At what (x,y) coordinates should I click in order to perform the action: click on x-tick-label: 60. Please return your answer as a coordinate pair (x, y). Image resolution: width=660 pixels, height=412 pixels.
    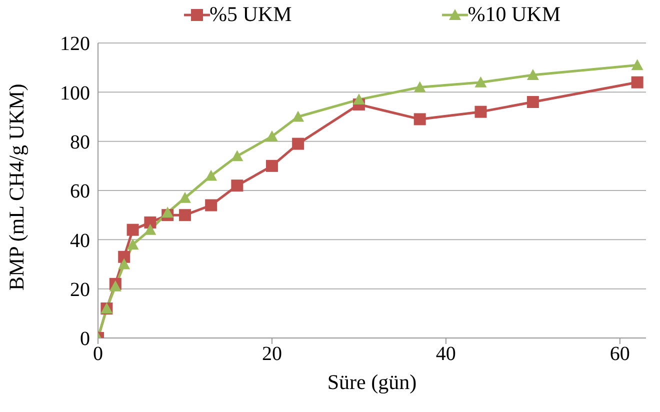
    Looking at the image, I should click on (620, 354).